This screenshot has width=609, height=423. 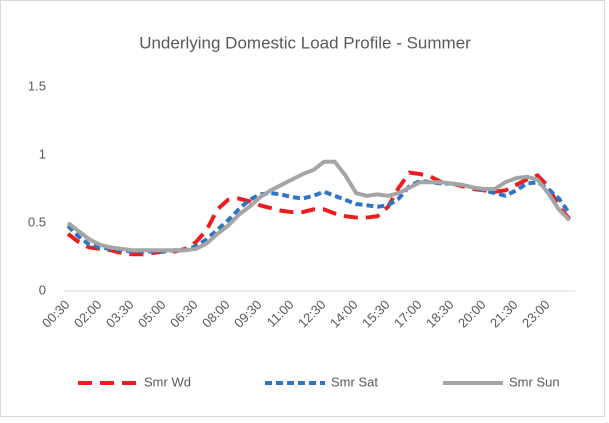 I want to click on y-tick-label: 0, so click(x=42, y=289).